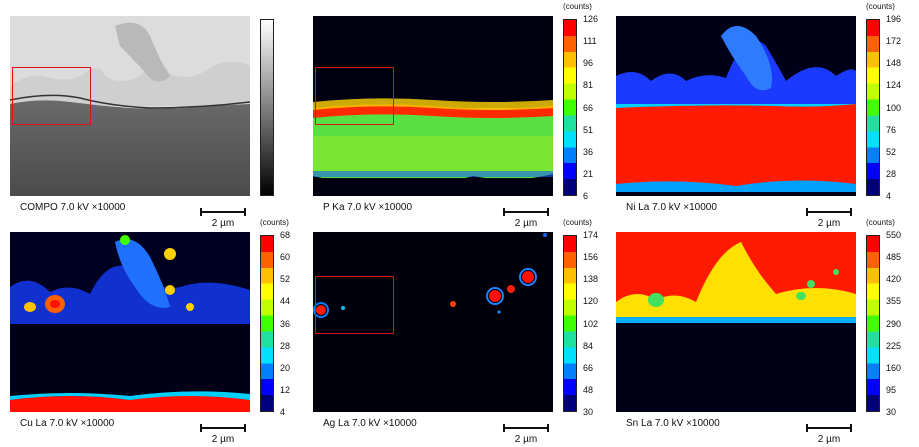 This screenshot has width=919, height=447. Describe the element at coordinates (894, 279) in the screenshot. I see `colorbar-tick-label: 420` at that location.